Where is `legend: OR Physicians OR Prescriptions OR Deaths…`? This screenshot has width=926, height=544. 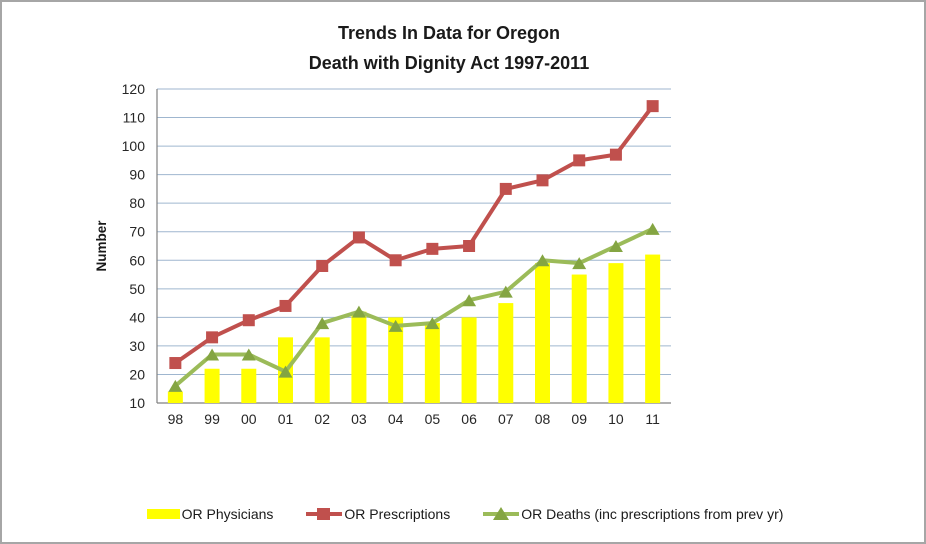 legend: OR Physicians OR Prescriptions OR Deaths… is located at coordinates (464, 514).